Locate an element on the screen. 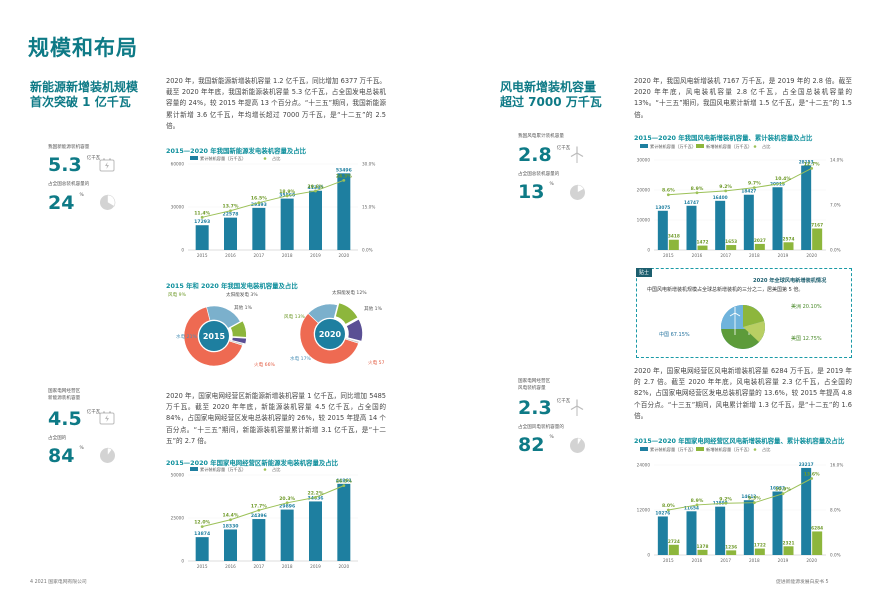  legend-label: 新增装机容量（万千瓦） is located at coordinates (729, 146).